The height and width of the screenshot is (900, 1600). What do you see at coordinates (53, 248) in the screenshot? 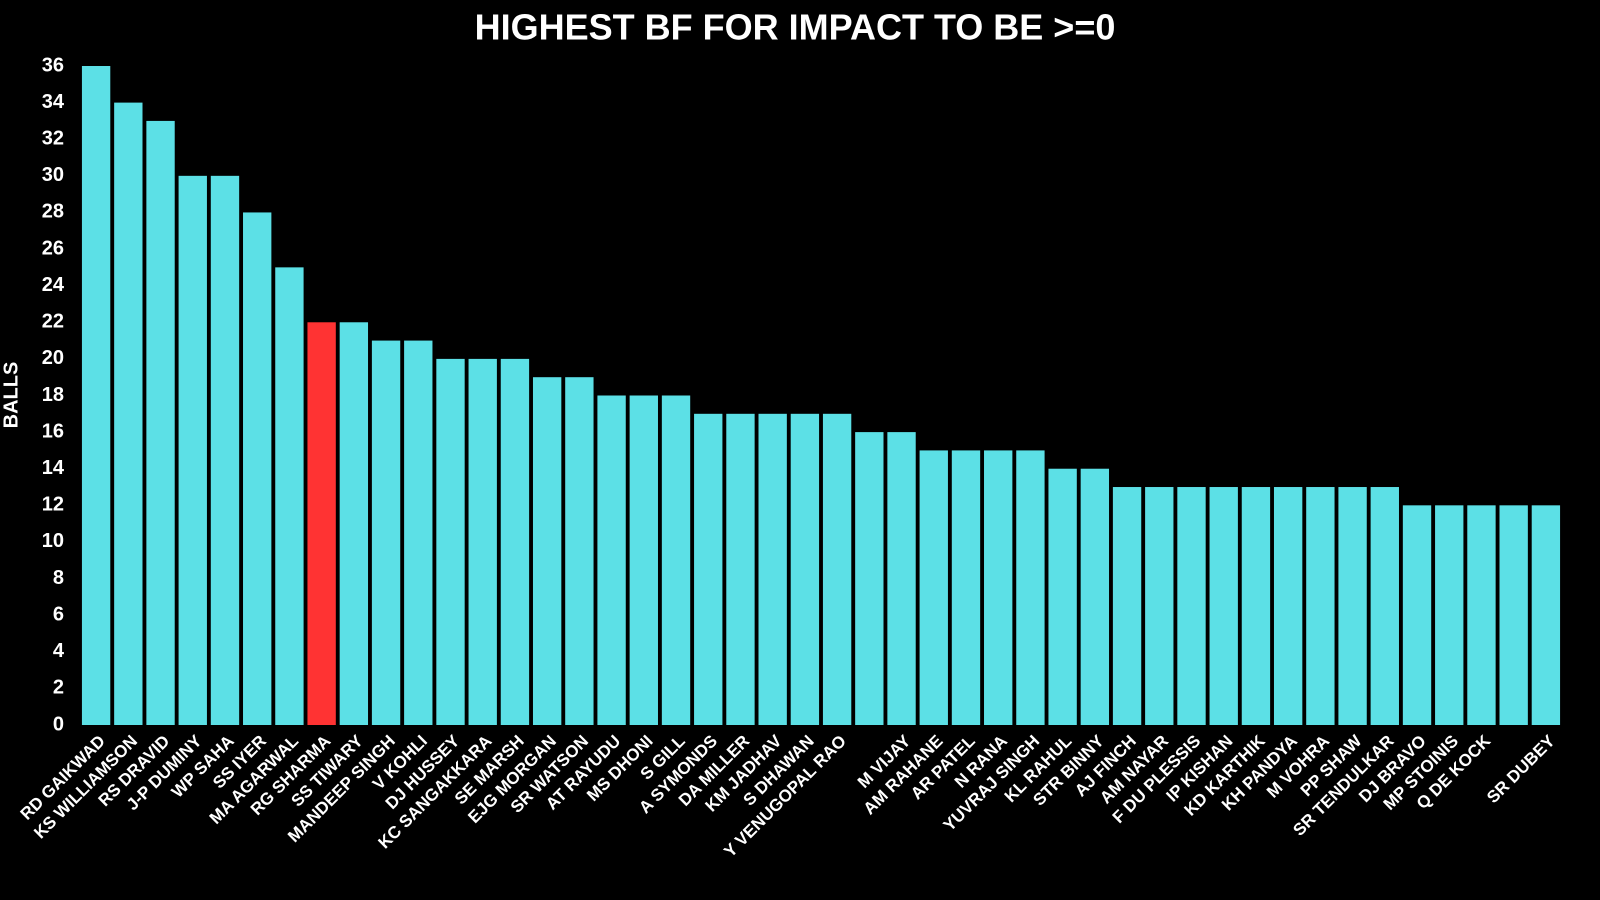
I see `y-tick-label: 26` at bounding box center [53, 248].